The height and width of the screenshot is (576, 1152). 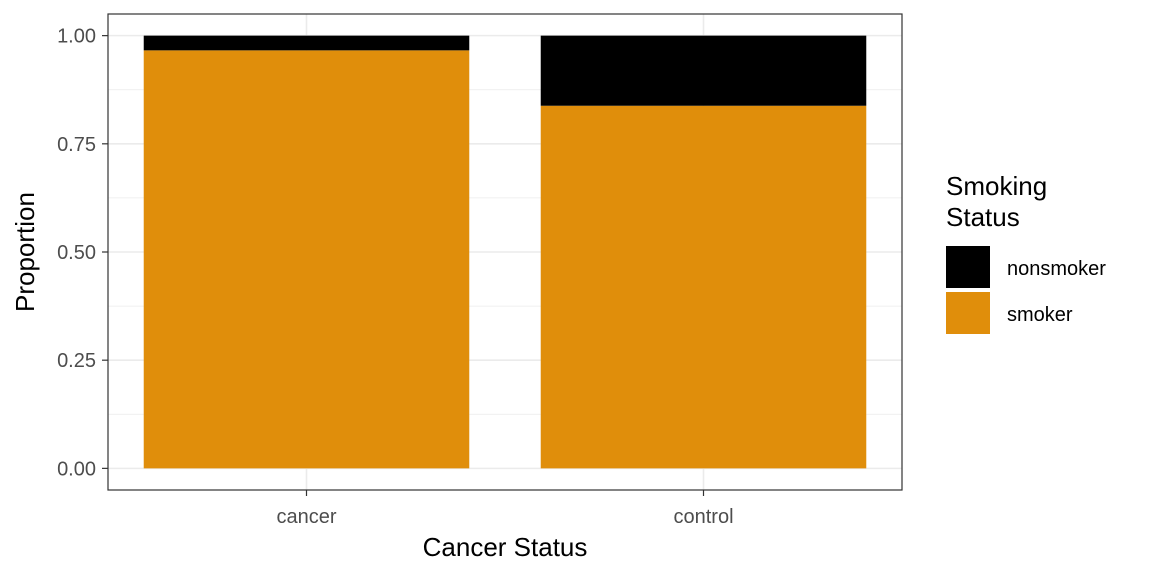 What do you see at coordinates (968, 267) in the screenshot?
I see `legend-key-nonsmoker` at bounding box center [968, 267].